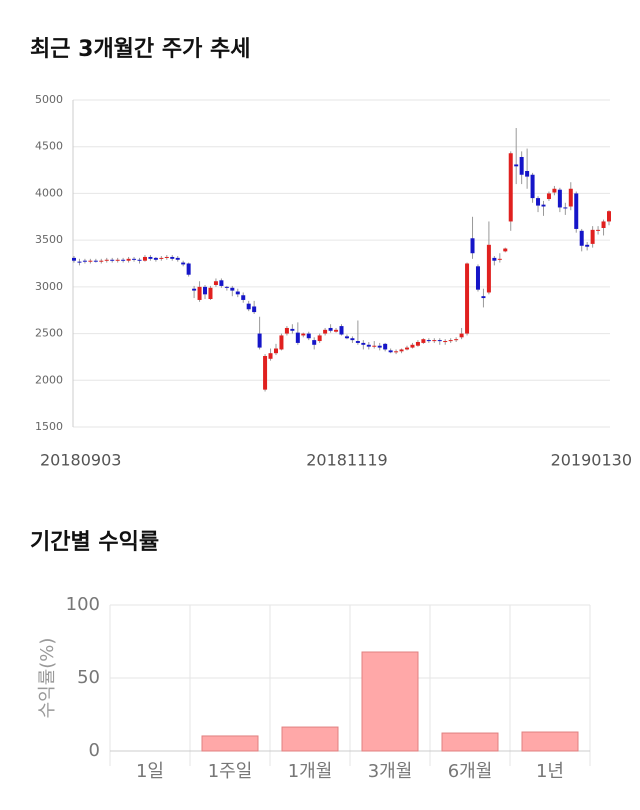 Image resolution: width=640 pixels, height=810 pixels. What do you see at coordinates (49, 426) in the screenshot?
I see `y-tick-label: 1500` at bounding box center [49, 426].